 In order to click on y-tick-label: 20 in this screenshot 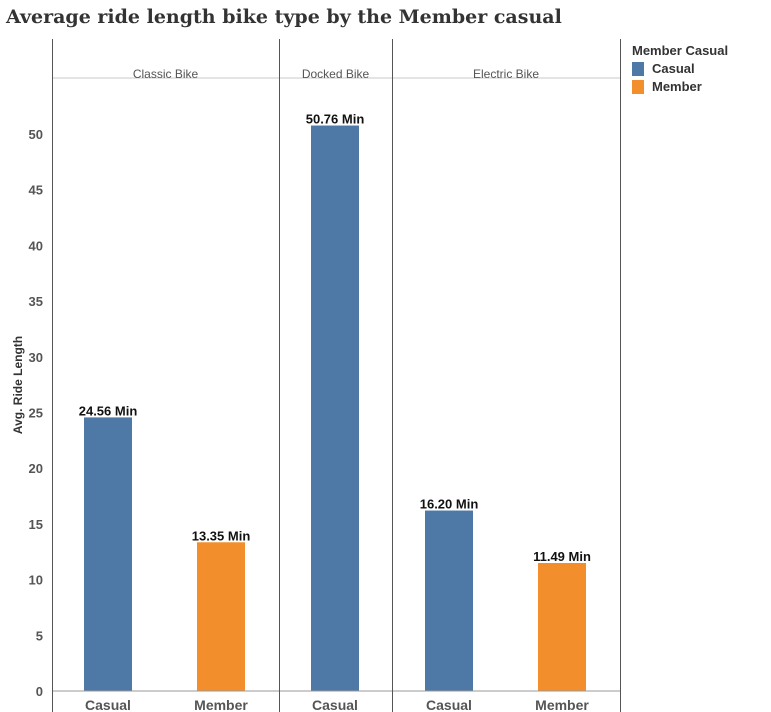, I will do `click(36, 468)`.